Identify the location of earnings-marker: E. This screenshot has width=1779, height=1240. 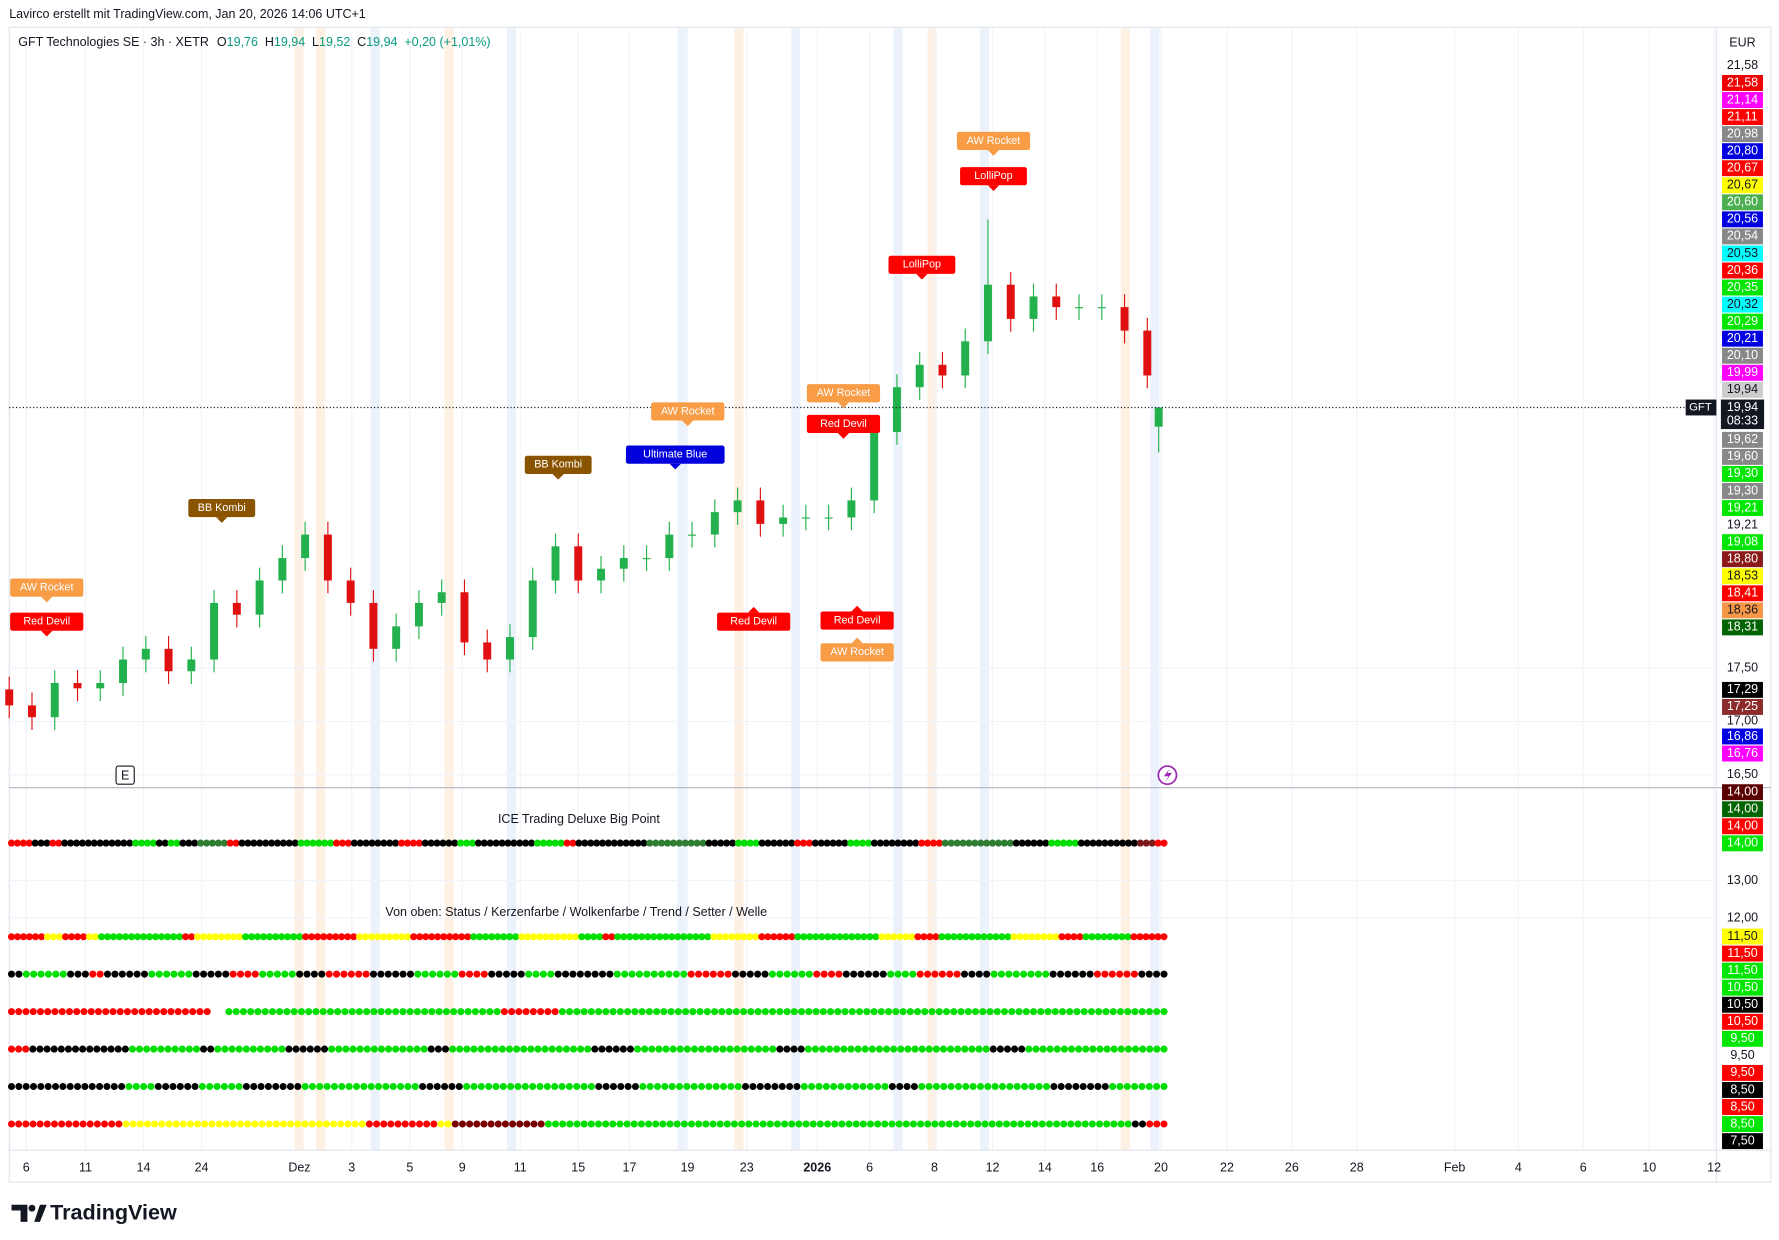
(125, 776).